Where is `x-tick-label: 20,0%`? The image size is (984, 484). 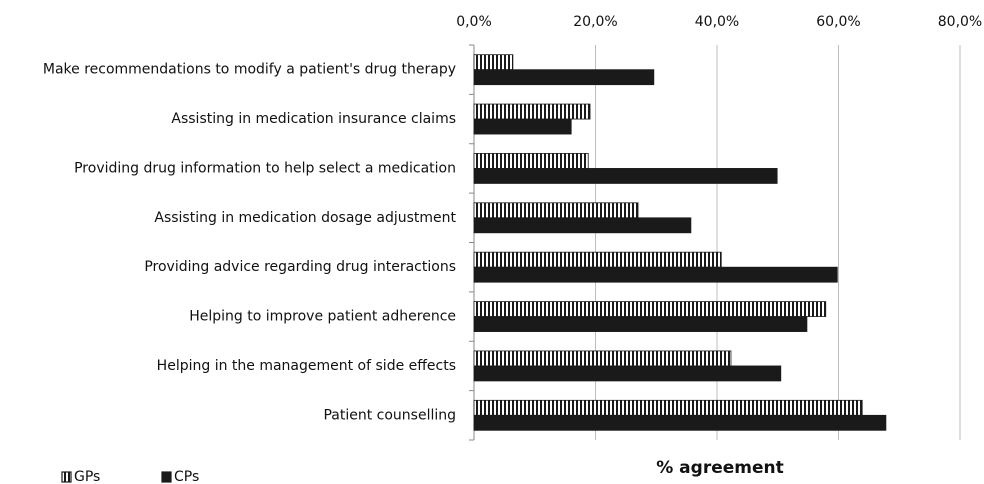
x-tick-label: 20,0% is located at coordinates (595, 22).